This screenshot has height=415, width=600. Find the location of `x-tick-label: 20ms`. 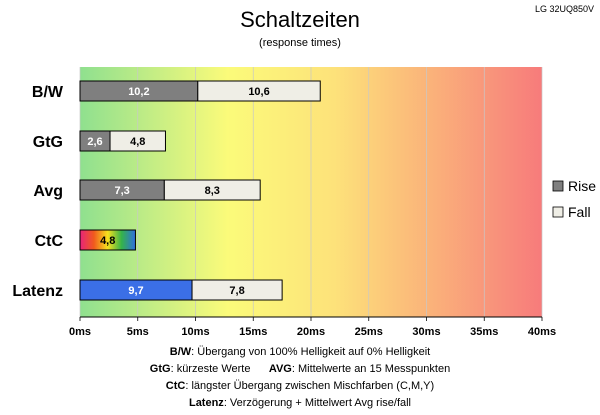

x-tick-label: 20ms is located at coordinates (311, 332).